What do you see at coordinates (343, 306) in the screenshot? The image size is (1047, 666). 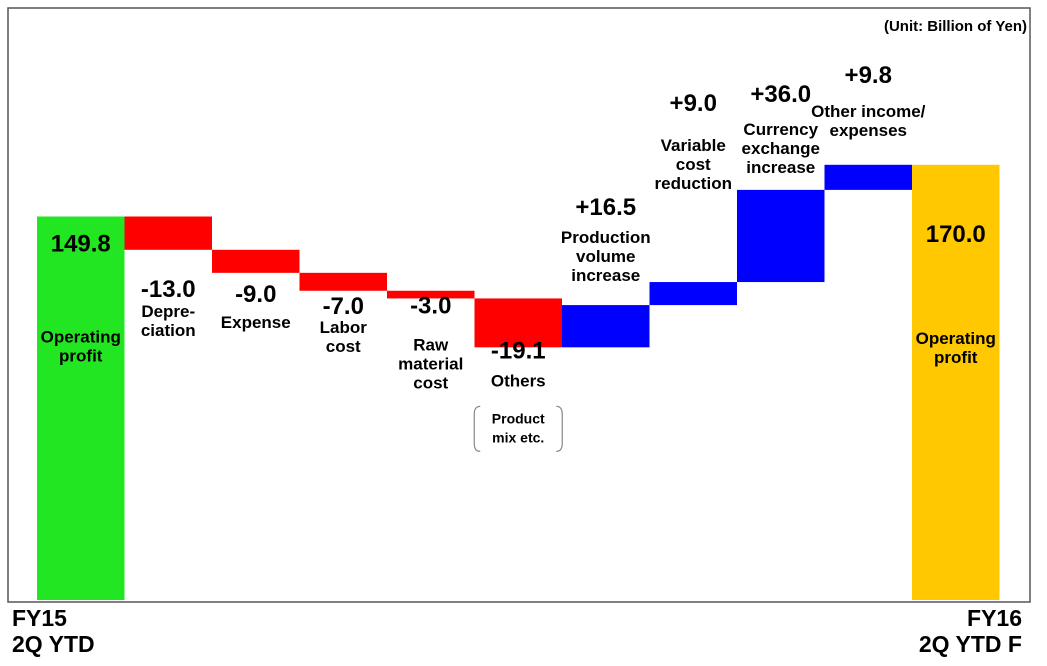 I see `value-label-3: -7.0` at bounding box center [343, 306].